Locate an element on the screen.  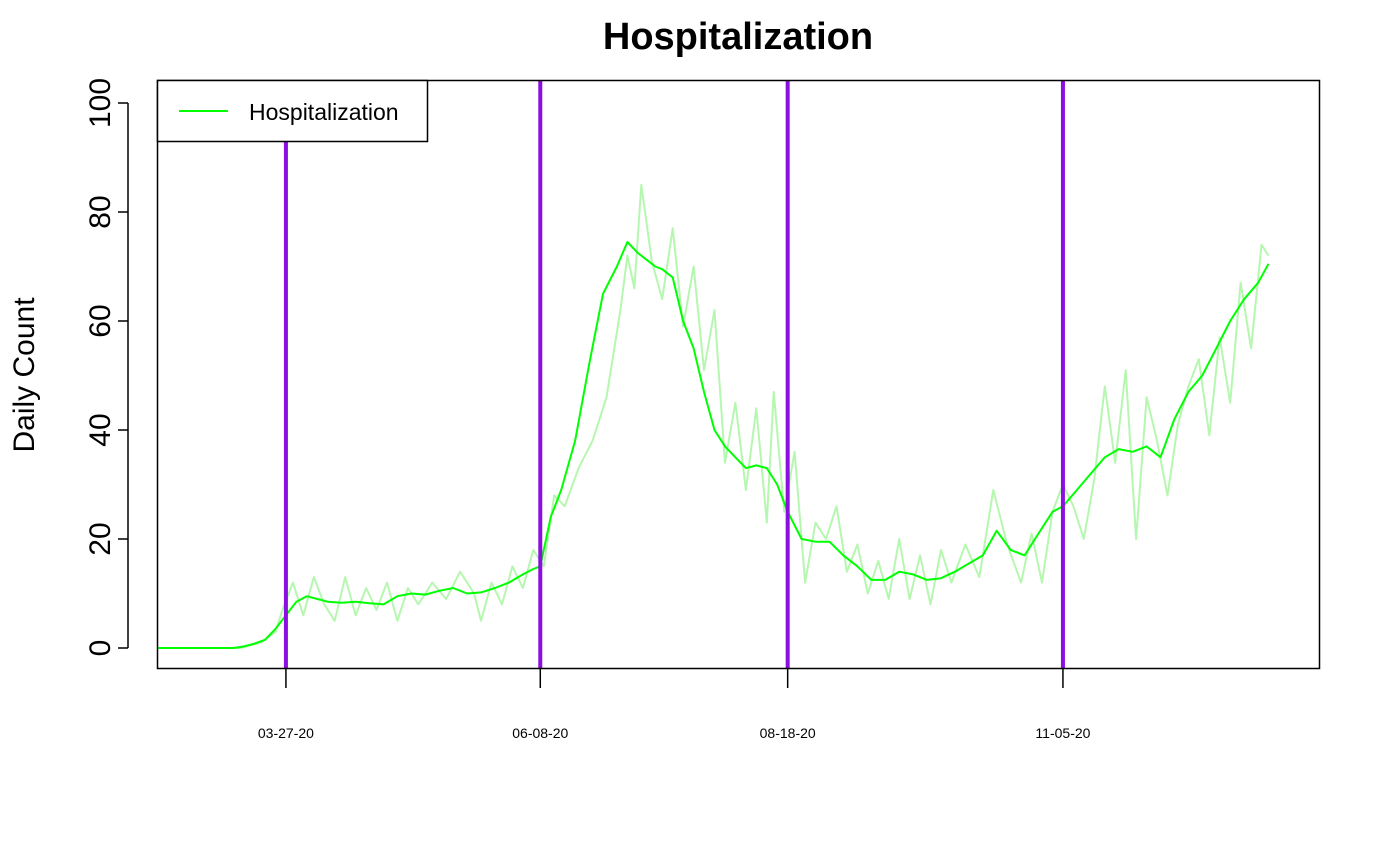
y-axis: 0 20 40 60 80 100 is located at coordinates (106, 367).